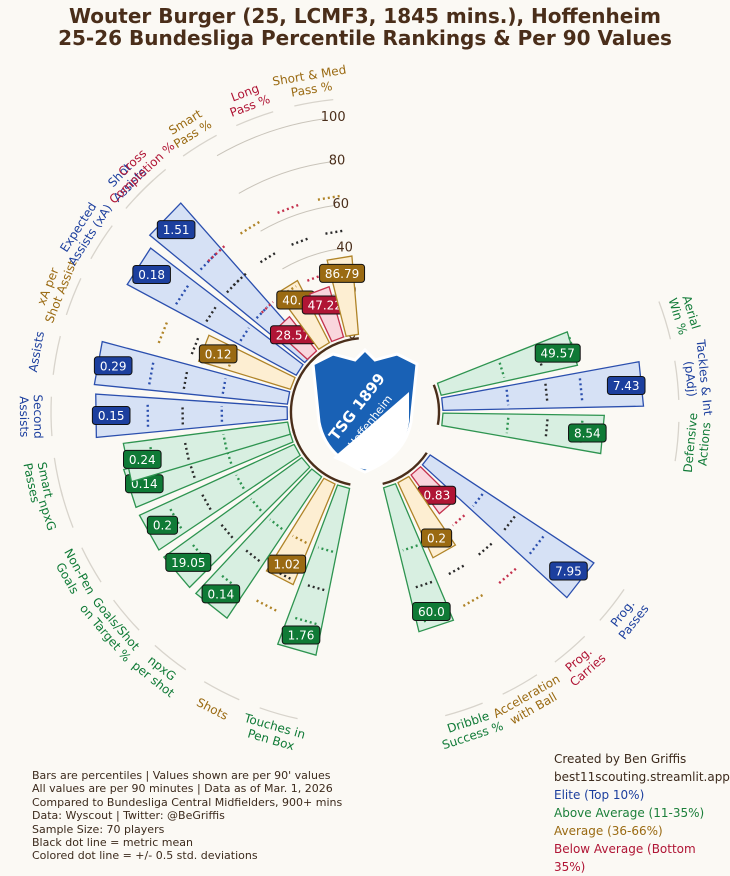 The width and height of the screenshot is (730, 876). What do you see at coordinates (337, 161) in the screenshot?
I see `radial-tick-label: 80` at bounding box center [337, 161].